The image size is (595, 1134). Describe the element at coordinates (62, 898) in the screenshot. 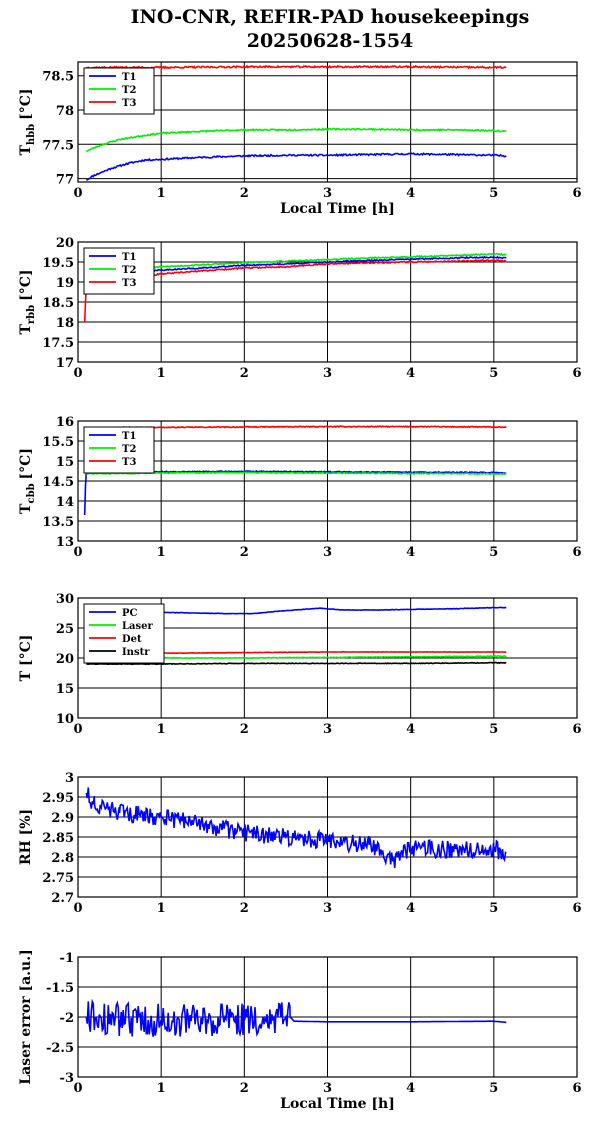

I see `y-tick-label: 2.7` at that location.